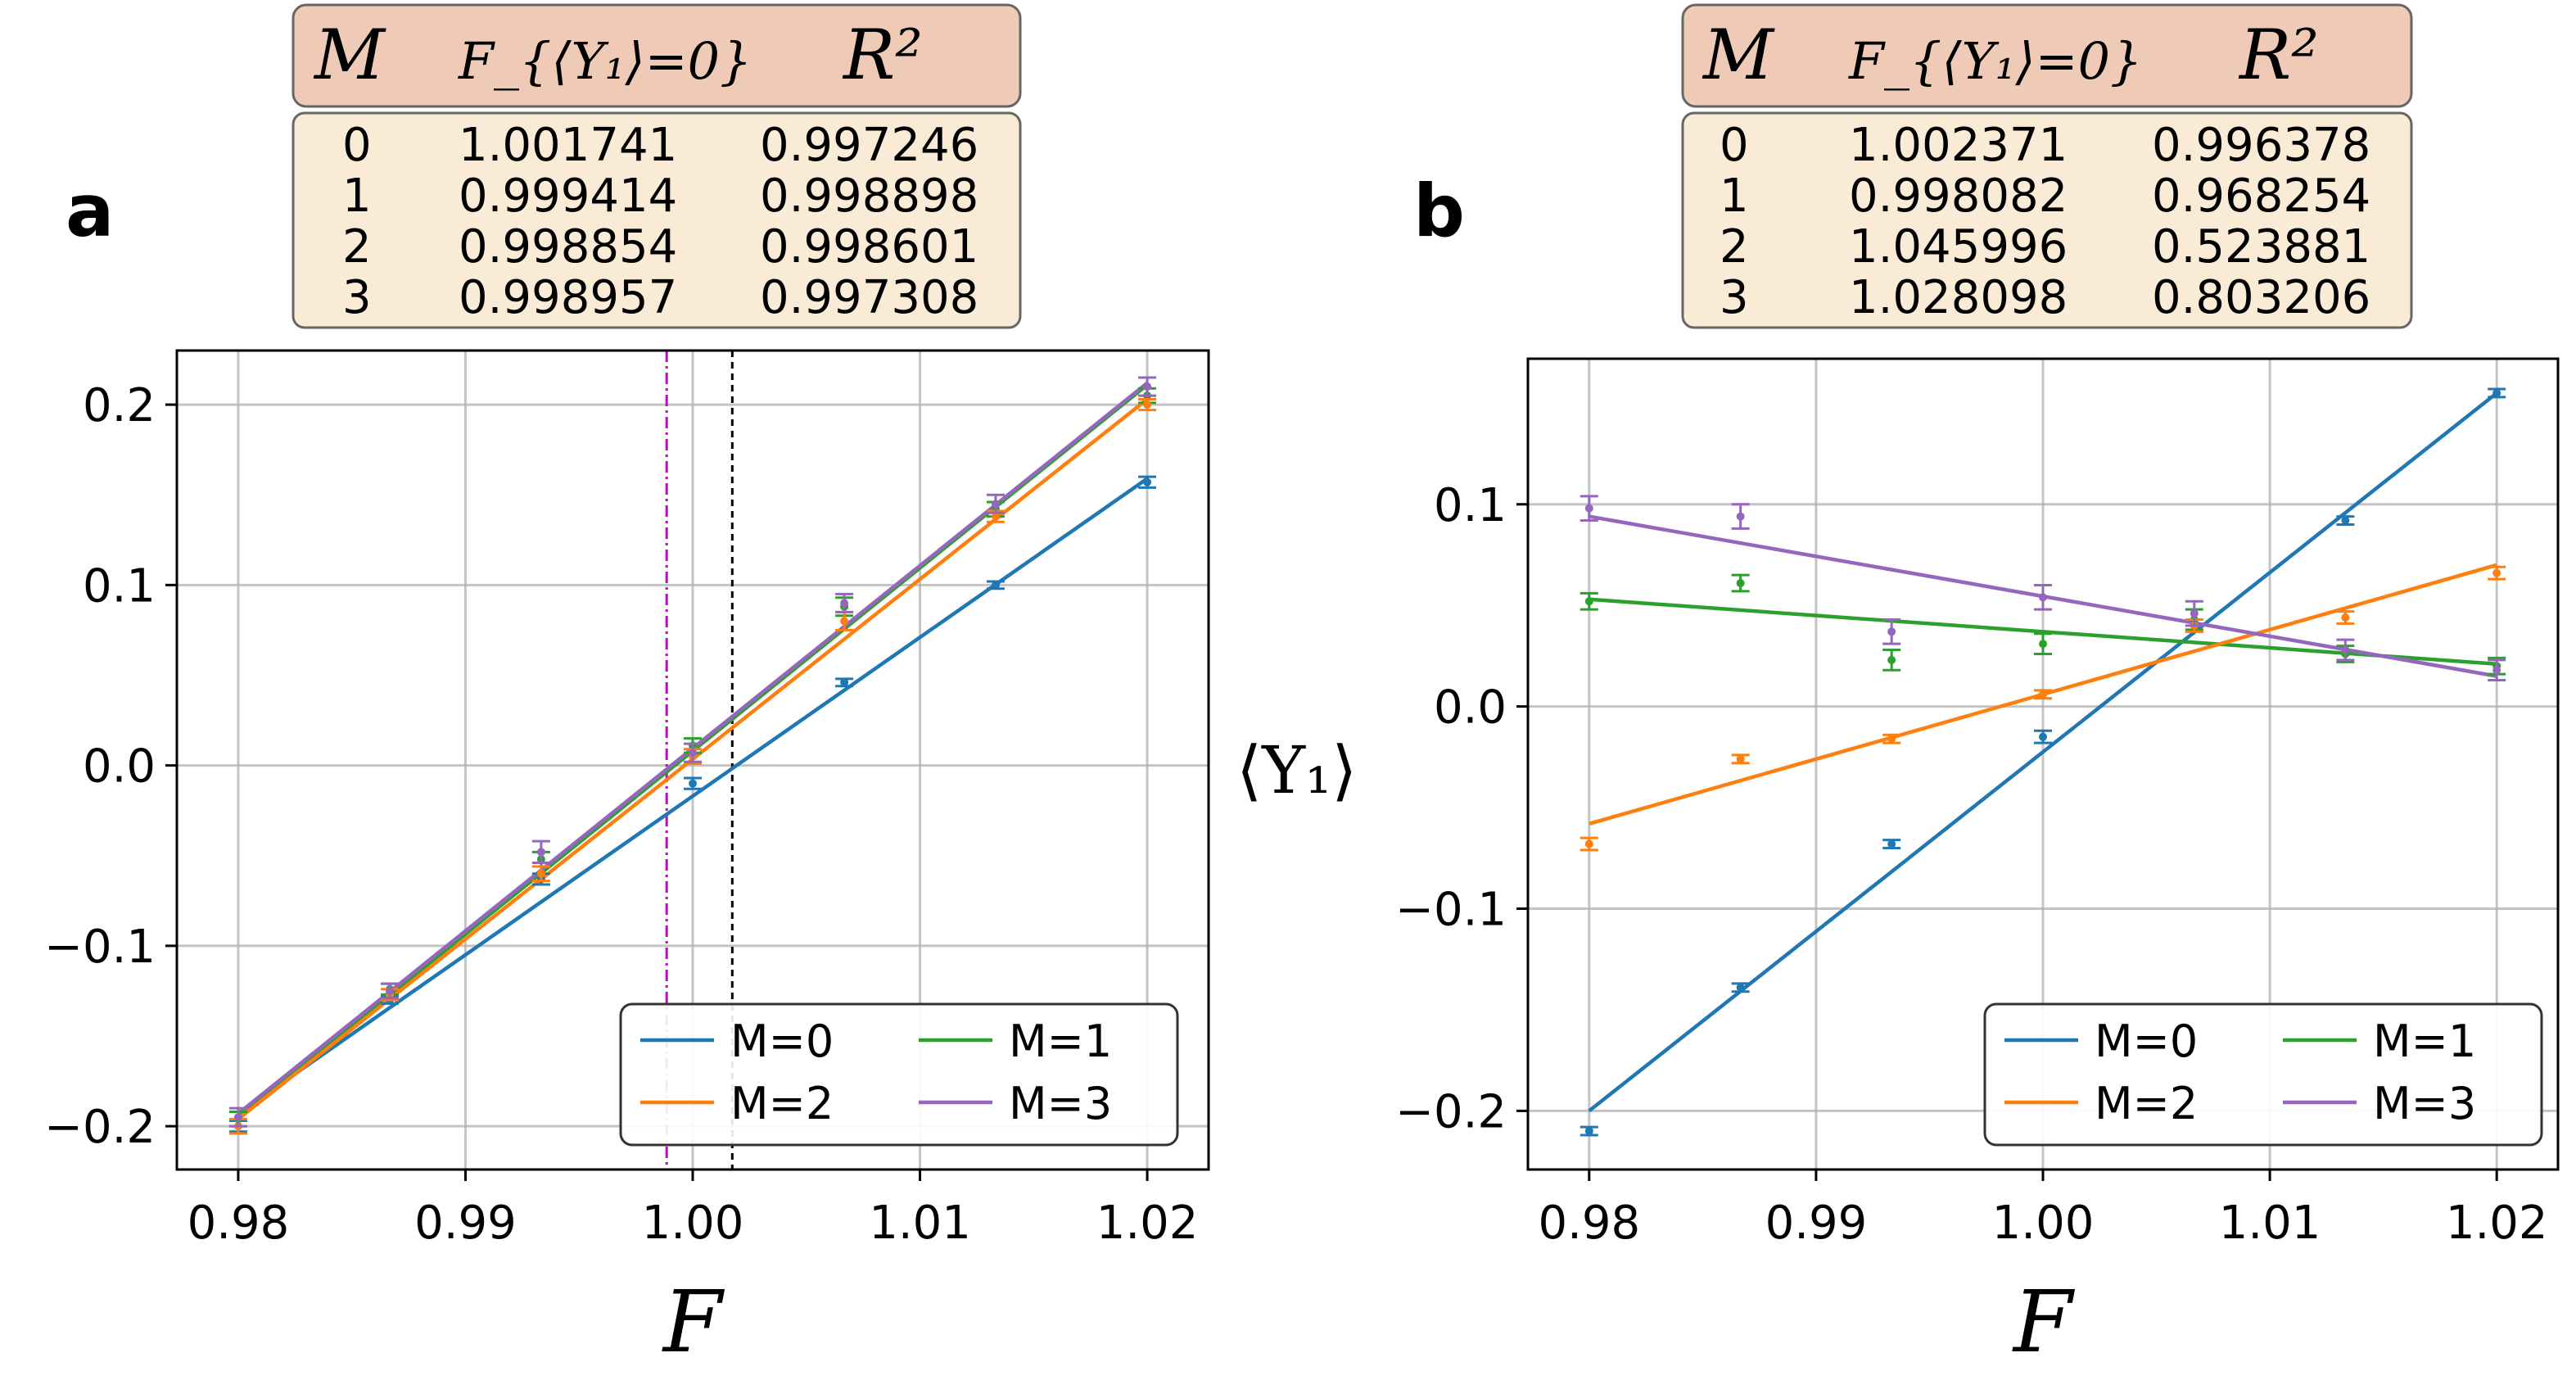 The height and width of the screenshot is (1389, 2576). What do you see at coordinates (1958, 145) in the screenshot?
I see `table-cell: 1.002371` at bounding box center [1958, 145].